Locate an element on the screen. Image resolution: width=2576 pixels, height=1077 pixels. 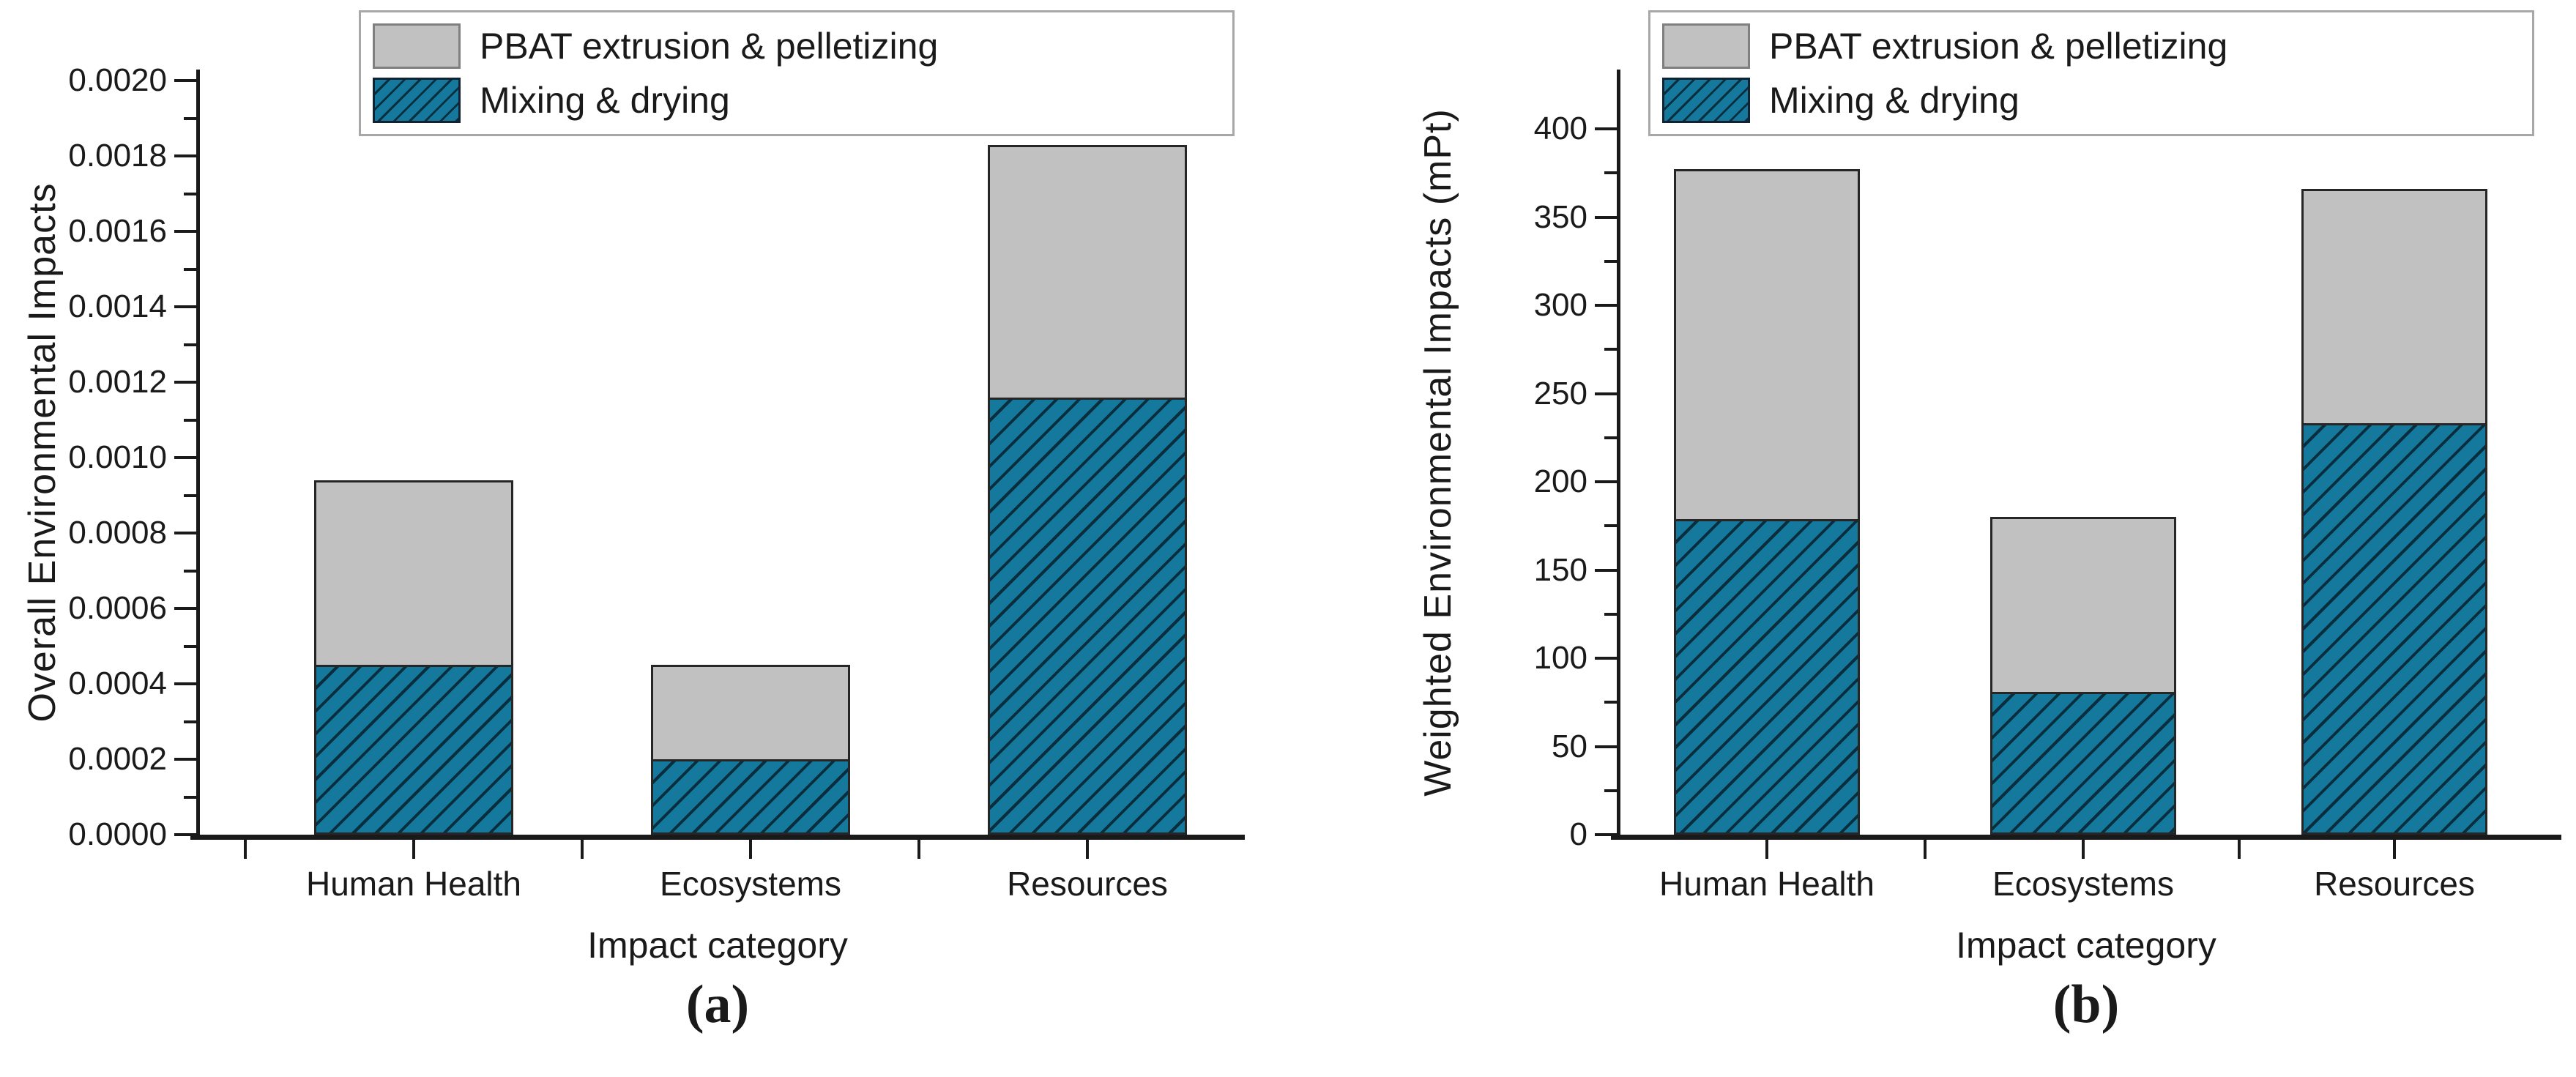
category-label-2: Ecosystems is located at coordinates (750, 884).